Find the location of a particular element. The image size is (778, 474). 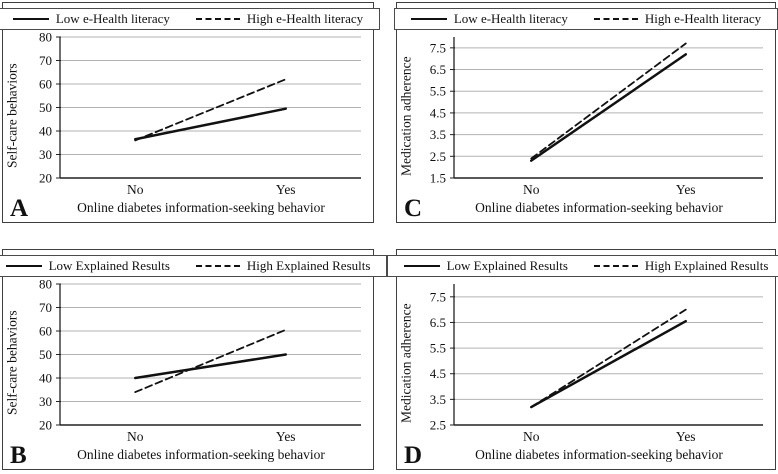

y-tick-label: 1.5 is located at coordinates (438, 178).